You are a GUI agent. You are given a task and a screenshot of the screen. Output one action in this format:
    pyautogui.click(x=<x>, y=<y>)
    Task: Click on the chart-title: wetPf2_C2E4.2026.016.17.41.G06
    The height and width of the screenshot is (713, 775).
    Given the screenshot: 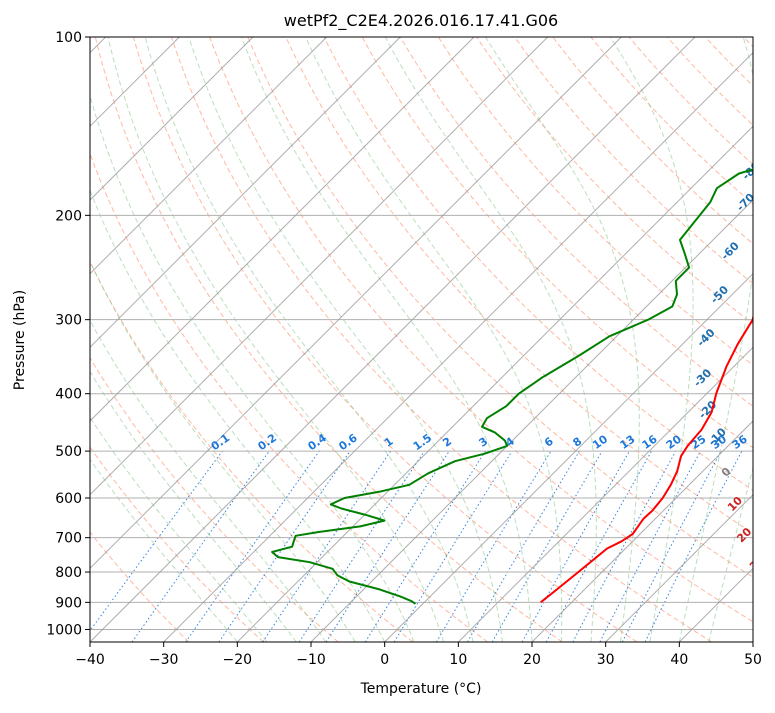 What is the action you would take?
    pyautogui.click(x=421, y=21)
    